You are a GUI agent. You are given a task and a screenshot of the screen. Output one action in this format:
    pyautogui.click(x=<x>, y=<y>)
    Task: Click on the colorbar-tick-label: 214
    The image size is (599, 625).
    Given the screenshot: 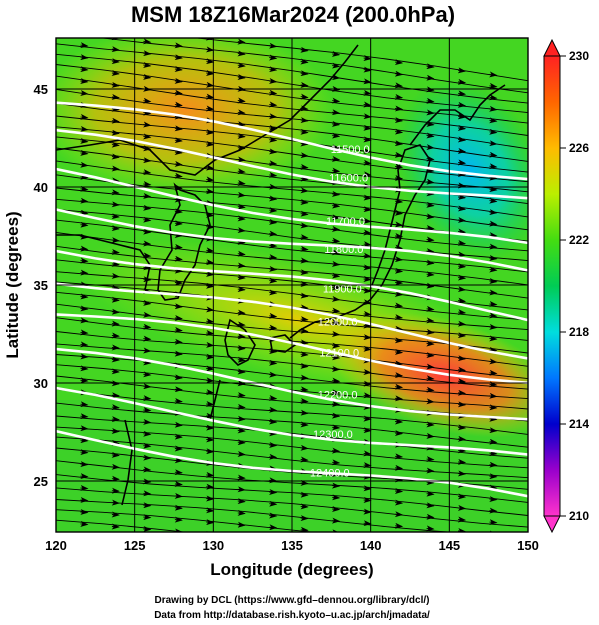 What is the action you would take?
    pyautogui.click(x=579, y=424)
    